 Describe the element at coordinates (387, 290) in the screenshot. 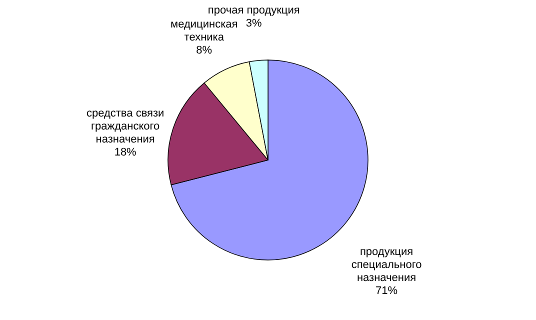

I see `data-label: 71%` at that location.